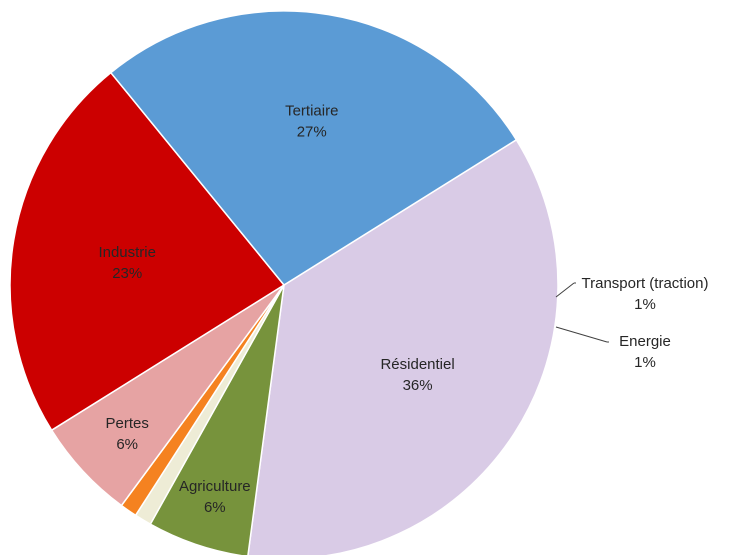  Describe the element at coordinates (417, 364) in the screenshot. I see `slice-label-residentiel: Résidentiel` at that location.